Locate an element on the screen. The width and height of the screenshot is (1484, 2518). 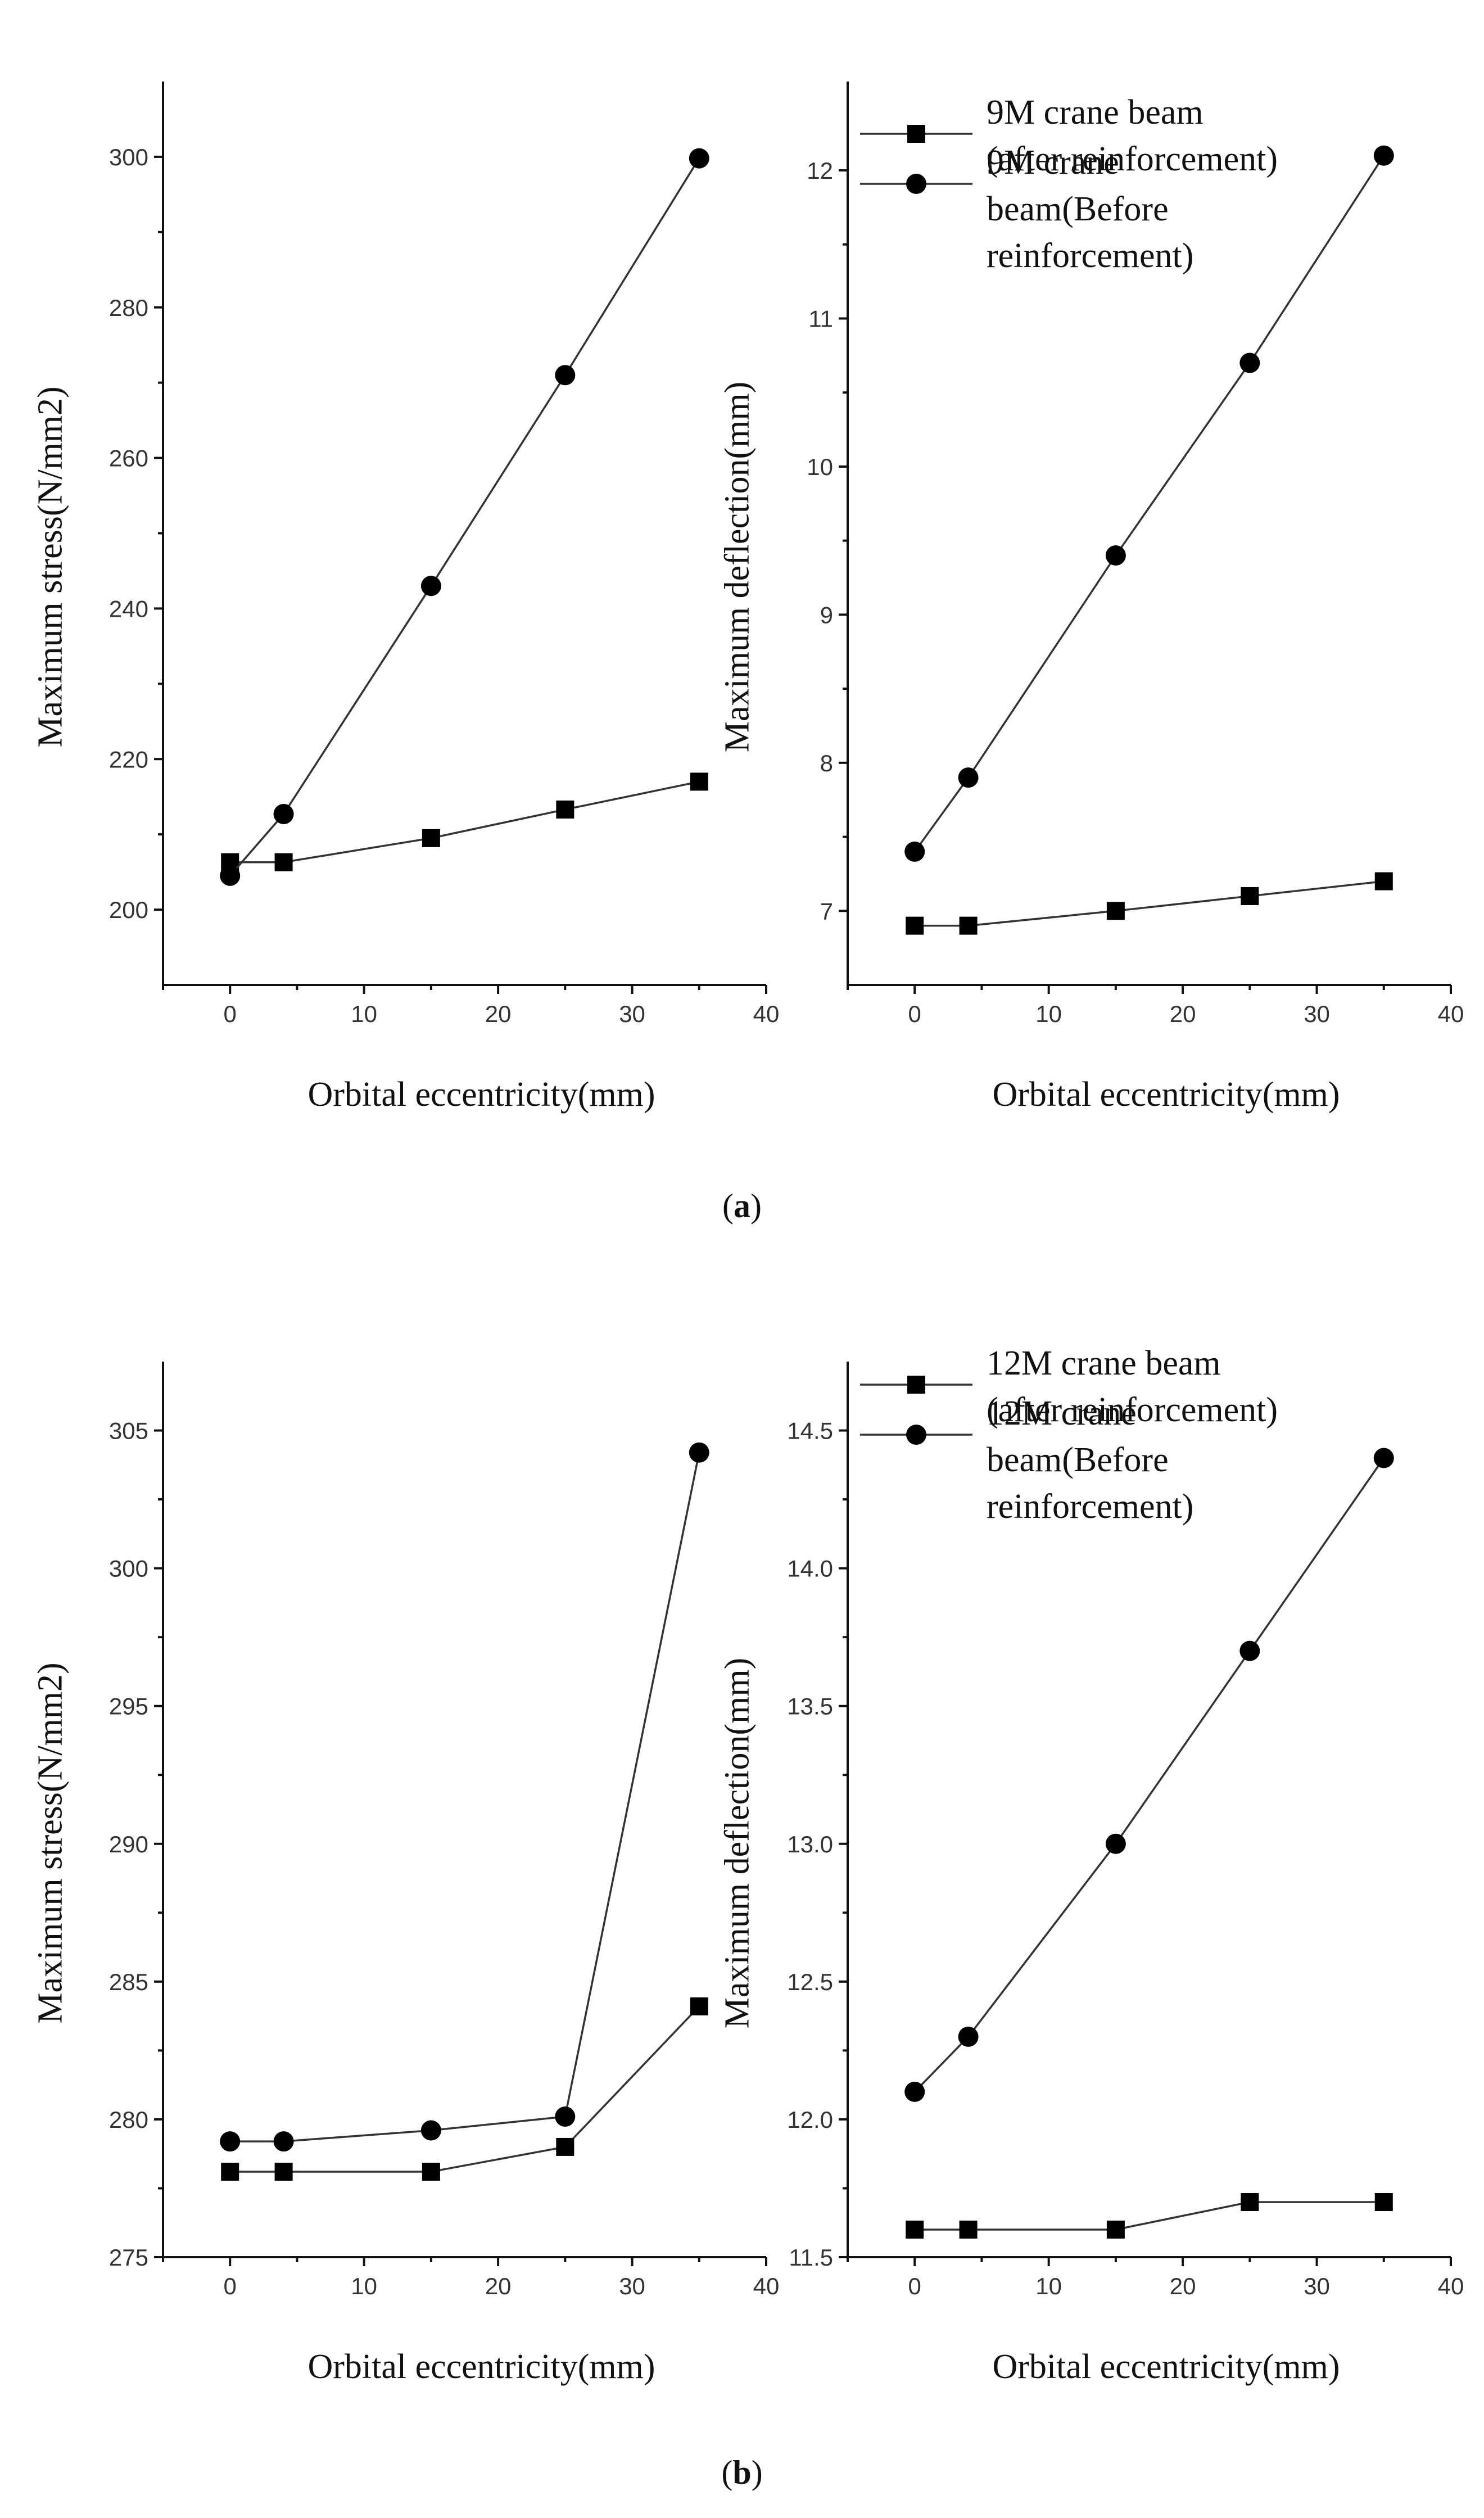
y-tick-label: 240 is located at coordinates (128, 608).